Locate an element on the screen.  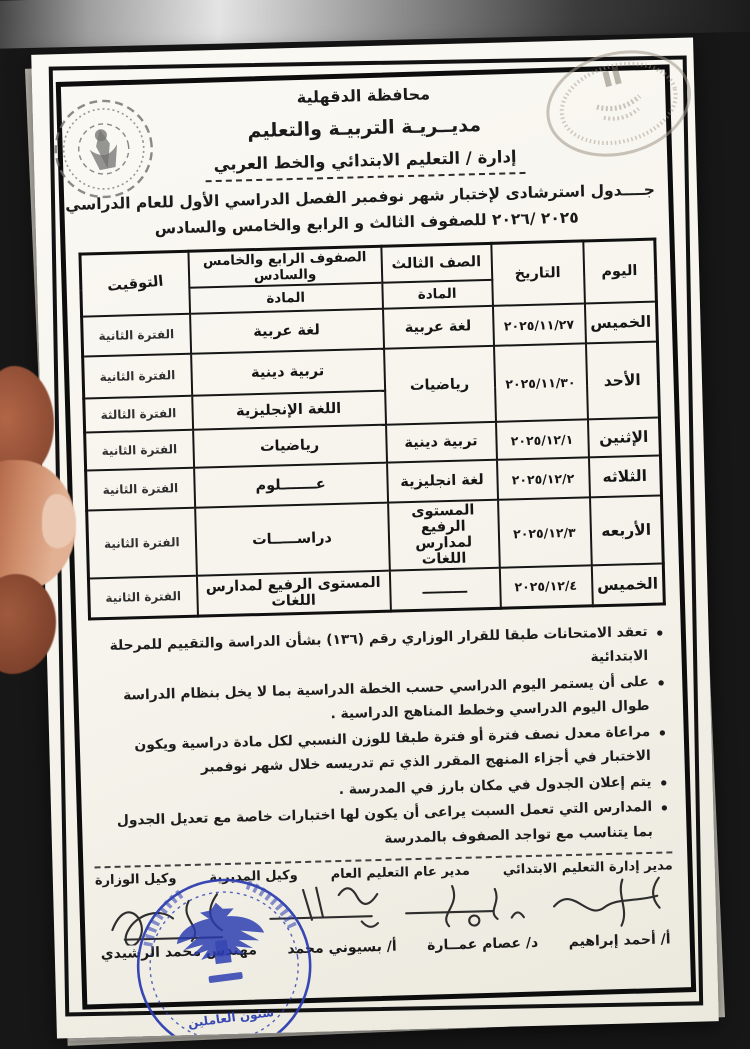
date-cell: ٢٠٢٥/١١/٢٧ is located at coordinates (539, 324).